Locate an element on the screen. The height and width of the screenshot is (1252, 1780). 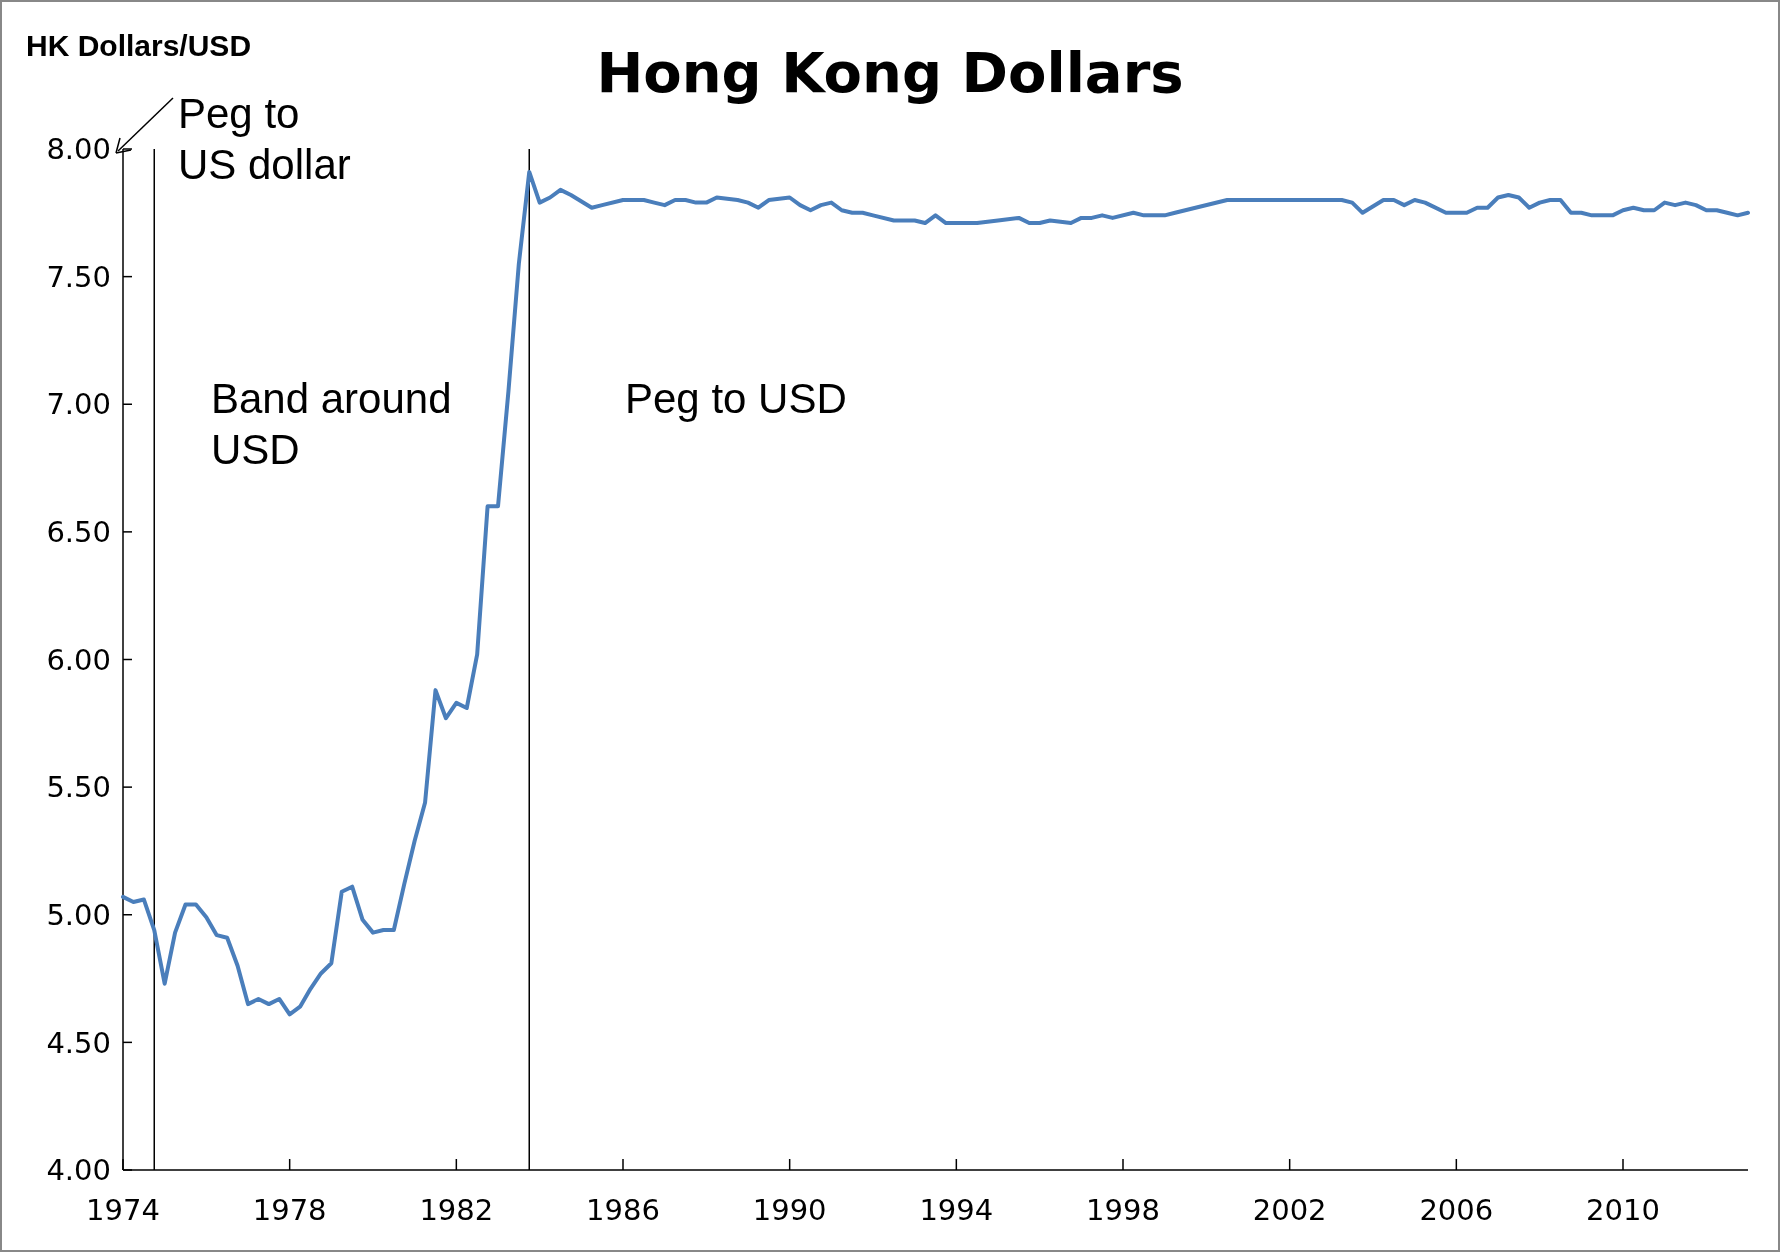
y-tick-label: 5.00 is located at coordinates (78, 914).